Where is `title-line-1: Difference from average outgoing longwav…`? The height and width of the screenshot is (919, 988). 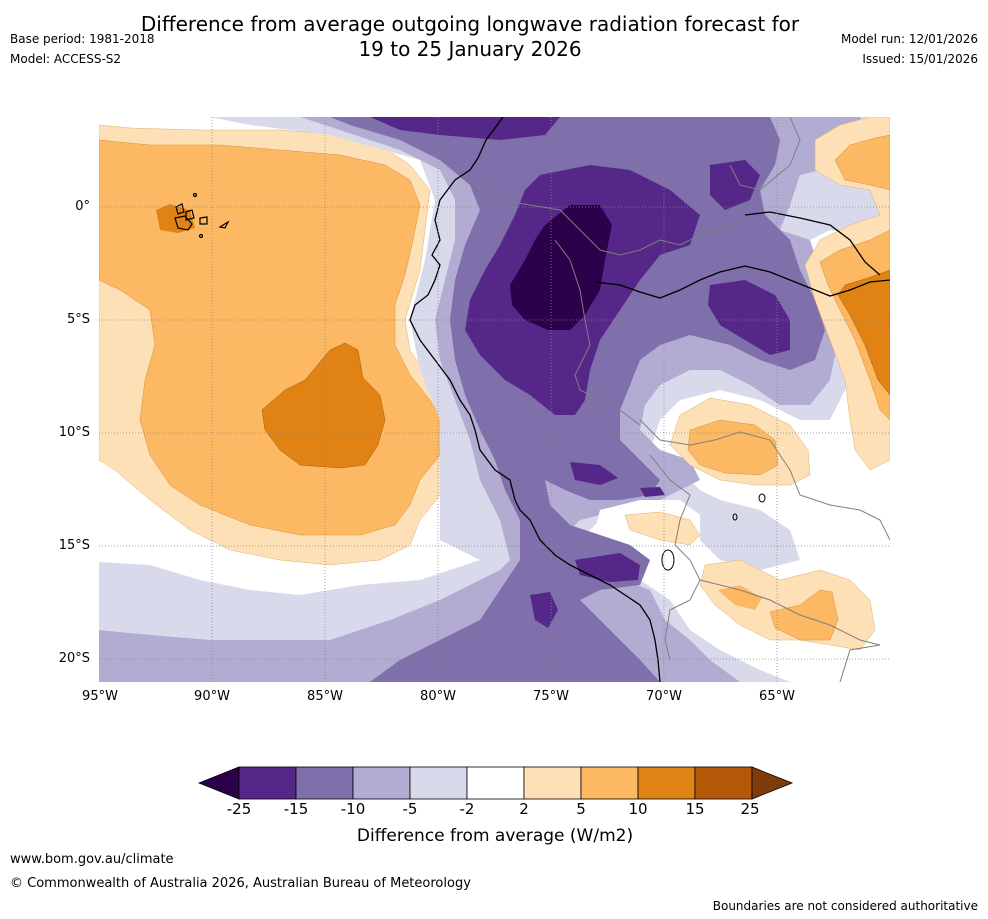
title-line-1: Difference from average outgoing longwav… is located at coordinates (470, 24).